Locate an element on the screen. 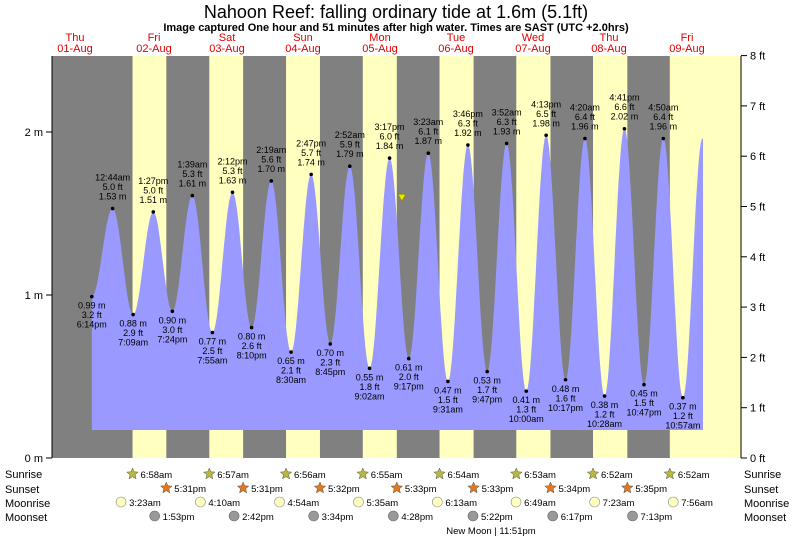  right-tick-label: 8 ft is located at coordinates (757, 57).